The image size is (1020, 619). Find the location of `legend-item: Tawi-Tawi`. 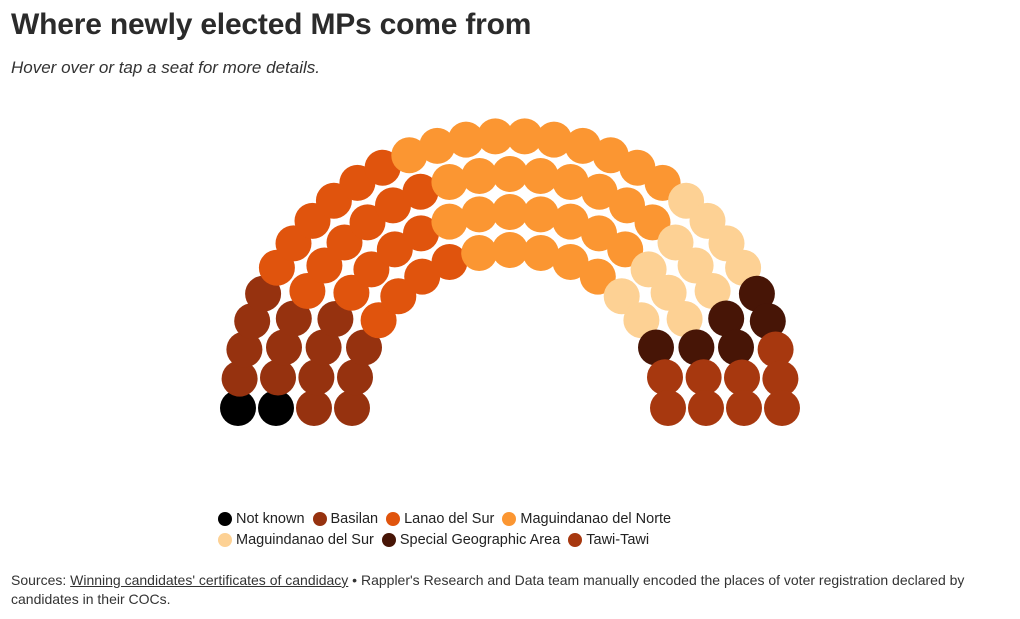

legend-item: Tawi-Tawi is located at coordinates (608, 540).